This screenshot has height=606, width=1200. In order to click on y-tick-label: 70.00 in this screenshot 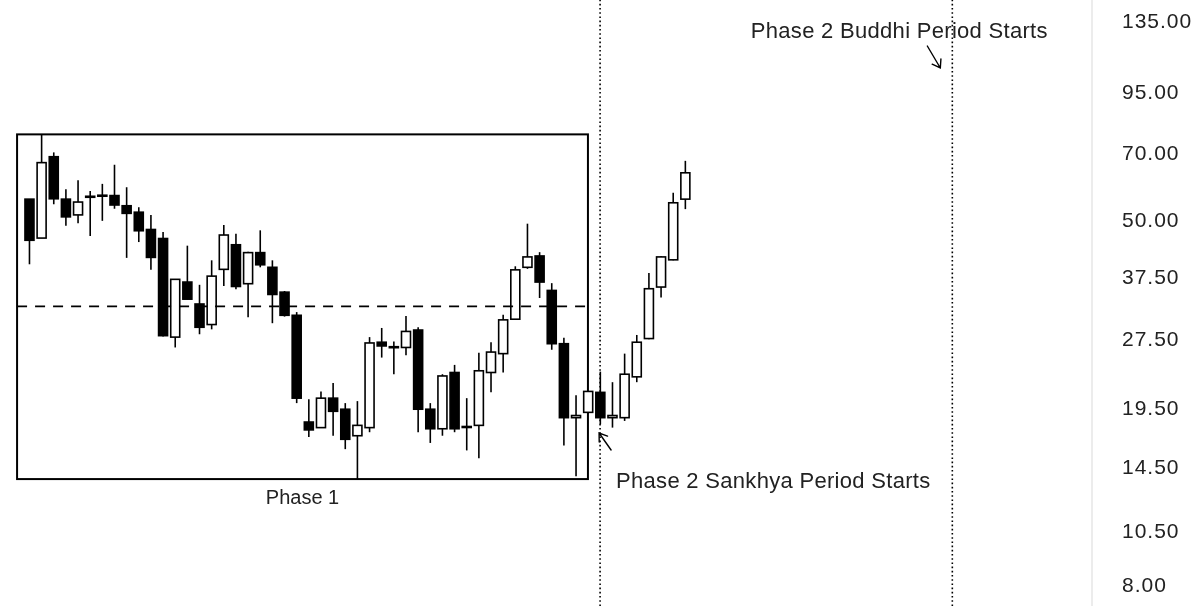, I will do `click(1151, 152)`.